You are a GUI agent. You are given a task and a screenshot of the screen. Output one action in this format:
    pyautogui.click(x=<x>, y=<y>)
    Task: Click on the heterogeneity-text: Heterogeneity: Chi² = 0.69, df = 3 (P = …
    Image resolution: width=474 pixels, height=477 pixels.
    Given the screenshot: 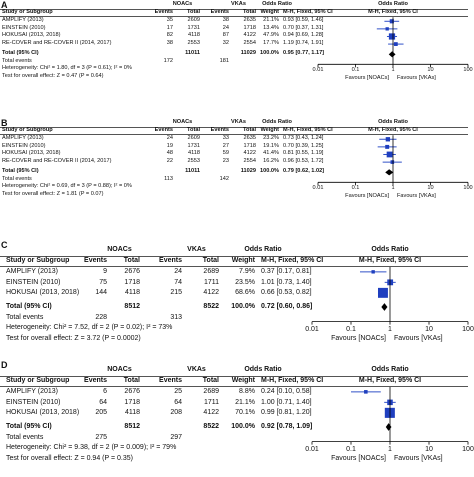 What is the action you would take?
    pyautogui.click(x=67, y=186)
    